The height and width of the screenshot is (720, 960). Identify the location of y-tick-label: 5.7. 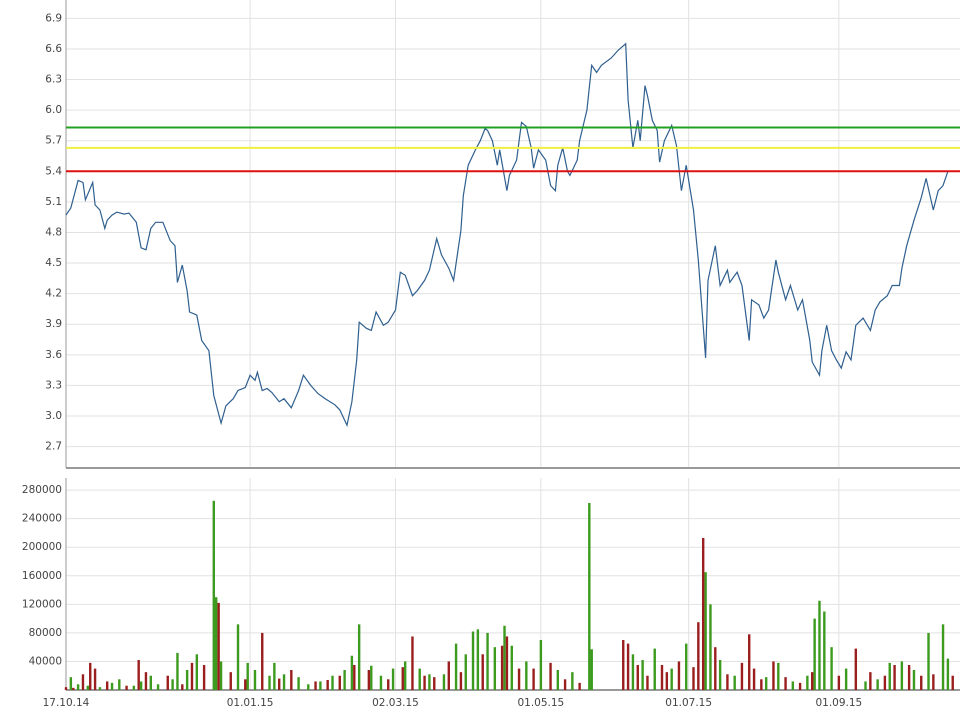
(53, 141).